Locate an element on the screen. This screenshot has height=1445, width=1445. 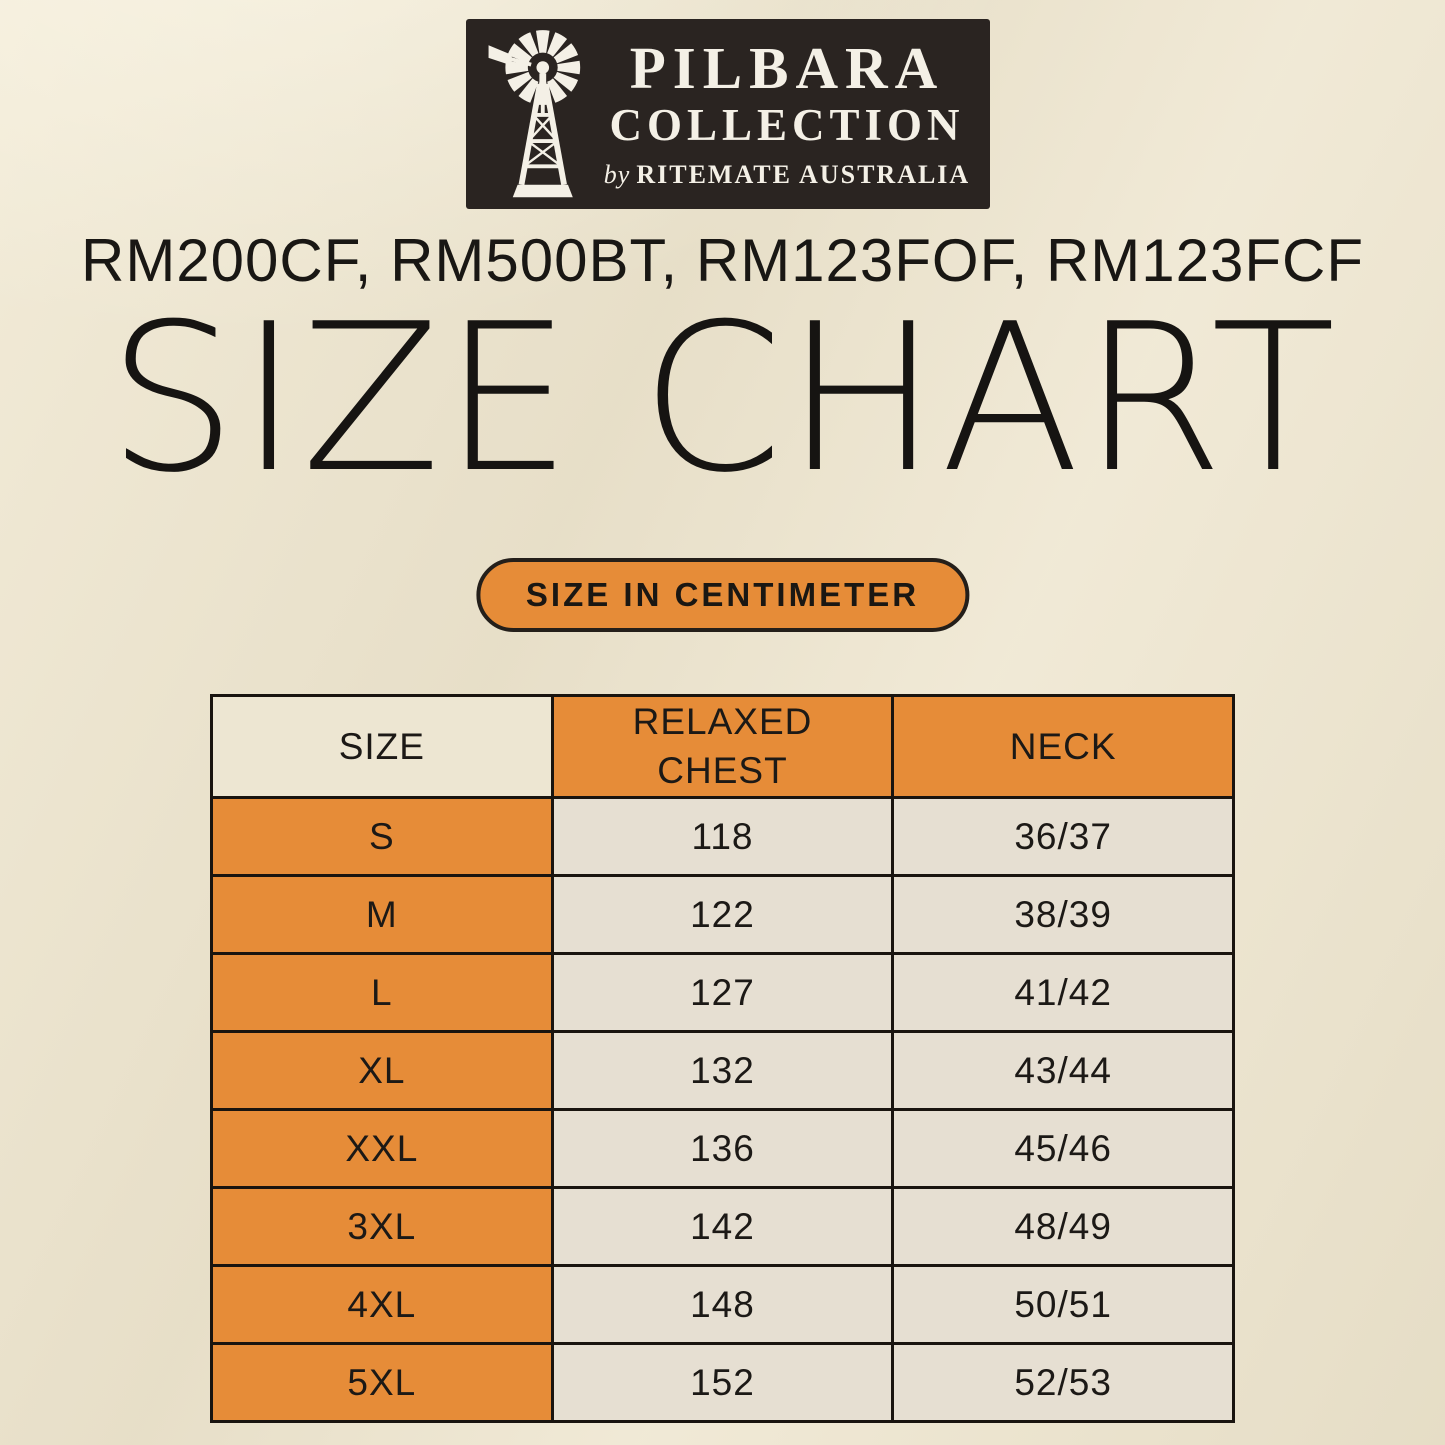
chest-cell: 118 is located at coordinates (722, 836).